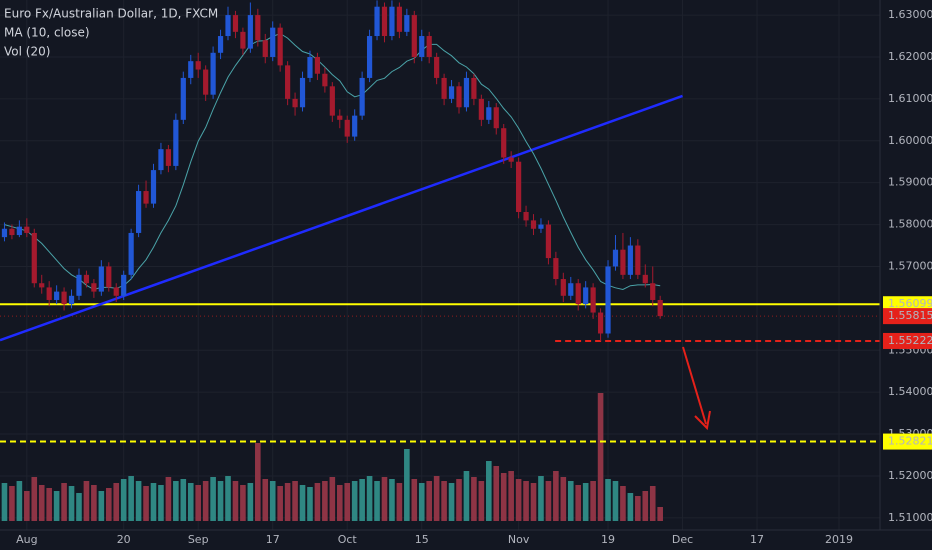 The image size is (932, 550). I want to click on x-tick-label: Dec, so click(682, 539).